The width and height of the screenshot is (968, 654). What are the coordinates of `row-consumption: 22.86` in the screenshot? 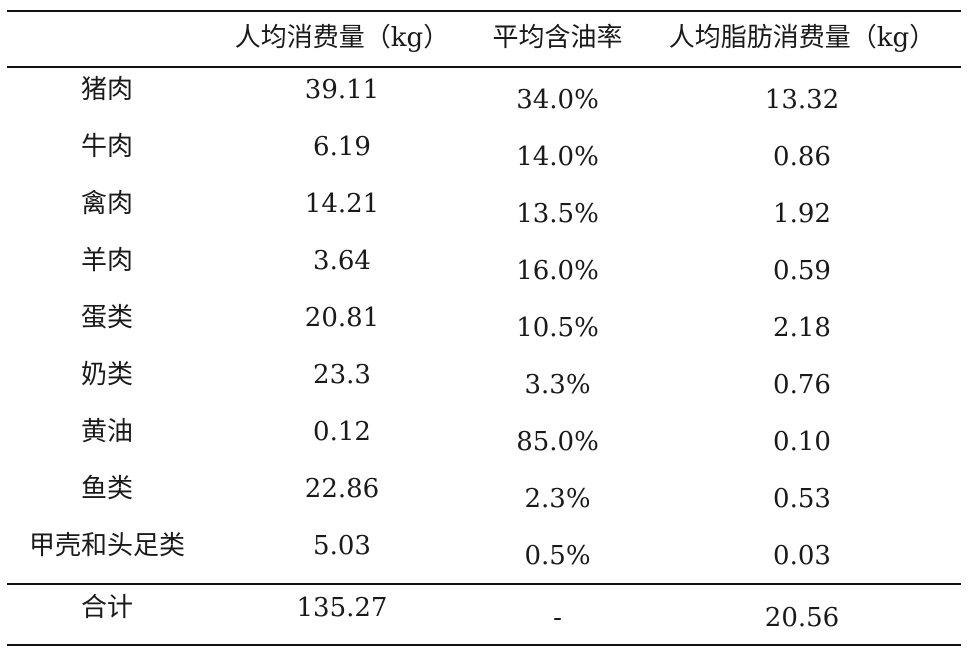 It's located at (342, 489).